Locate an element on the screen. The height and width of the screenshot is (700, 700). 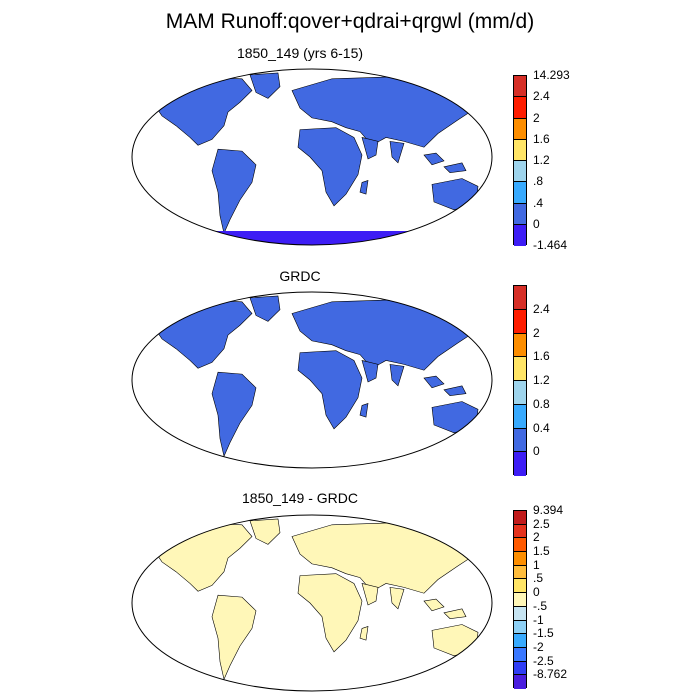
colorbar-tick-label: -2 is located at coordinates (538, 646).